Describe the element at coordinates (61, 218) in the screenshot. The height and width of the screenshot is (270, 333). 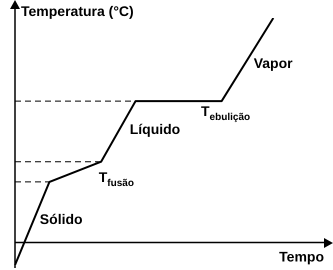
I see `annotation: Sólido` at that location.